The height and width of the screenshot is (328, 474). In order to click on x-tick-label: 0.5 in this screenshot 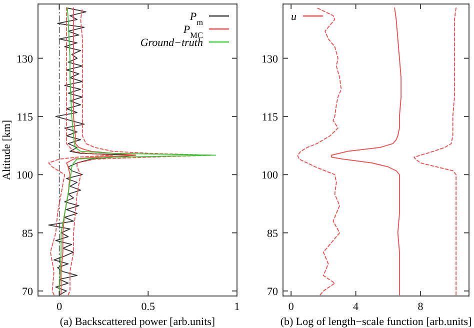, I will do `click(148, 307)`.